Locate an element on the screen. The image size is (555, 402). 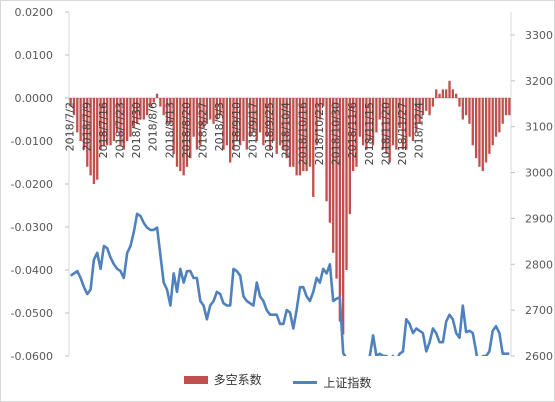
legend: 多空系数 上证指数 is located at coordinates (277, 381).